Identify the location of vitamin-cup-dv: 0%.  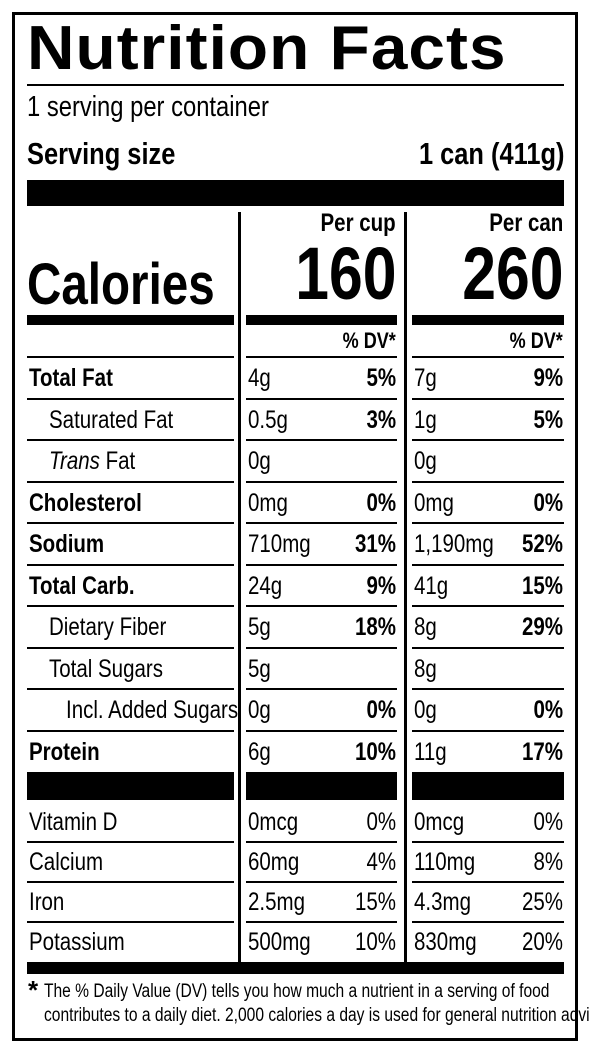
(381, 822).